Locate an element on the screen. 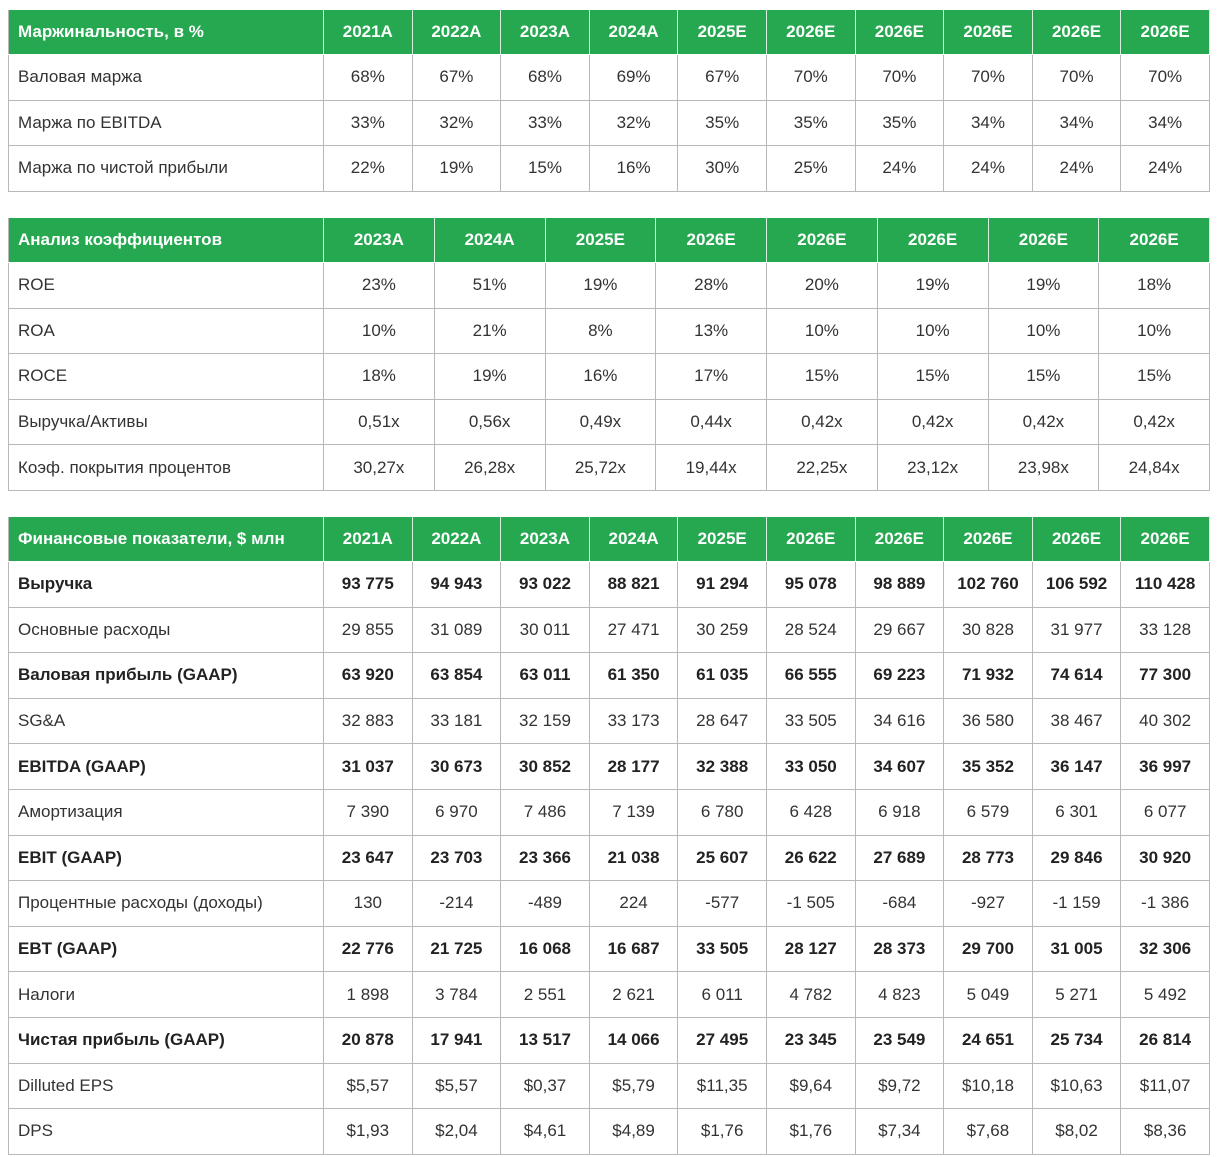 The width and height of the screenshot is (1219, 1157). table-cell: 22 776 is located at coordinates (368, 949).